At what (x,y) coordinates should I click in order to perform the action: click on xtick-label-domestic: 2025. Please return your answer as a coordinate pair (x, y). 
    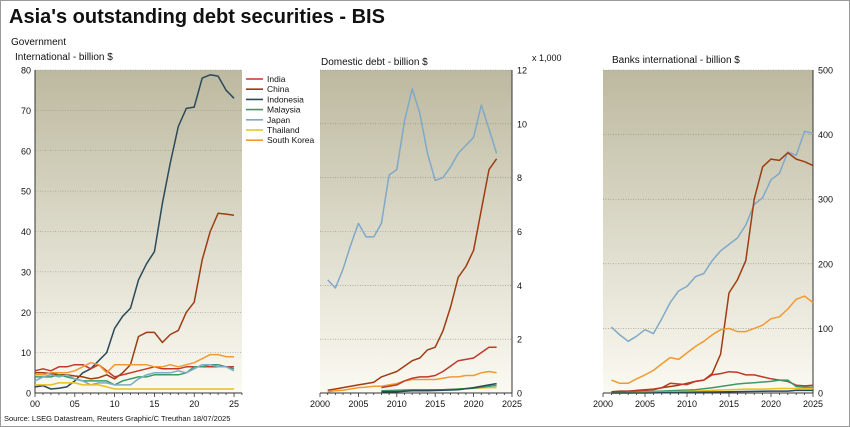
    Looking at the image, I should click on (512, 404).